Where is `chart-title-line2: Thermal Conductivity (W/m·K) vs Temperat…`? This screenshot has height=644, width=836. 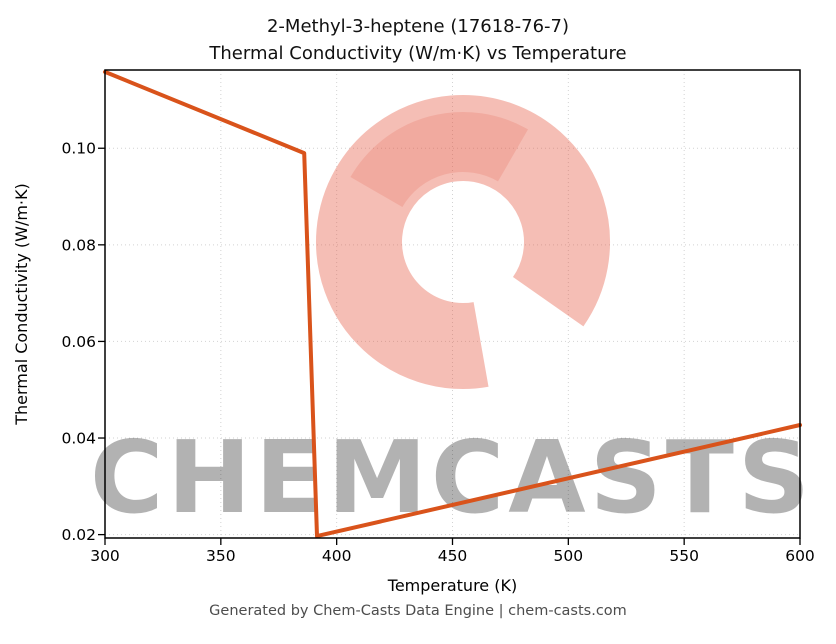
chart-title-line2: Thermal Conductivity (W/m·K) vs Temperat… is located at coordinates (418, 53).